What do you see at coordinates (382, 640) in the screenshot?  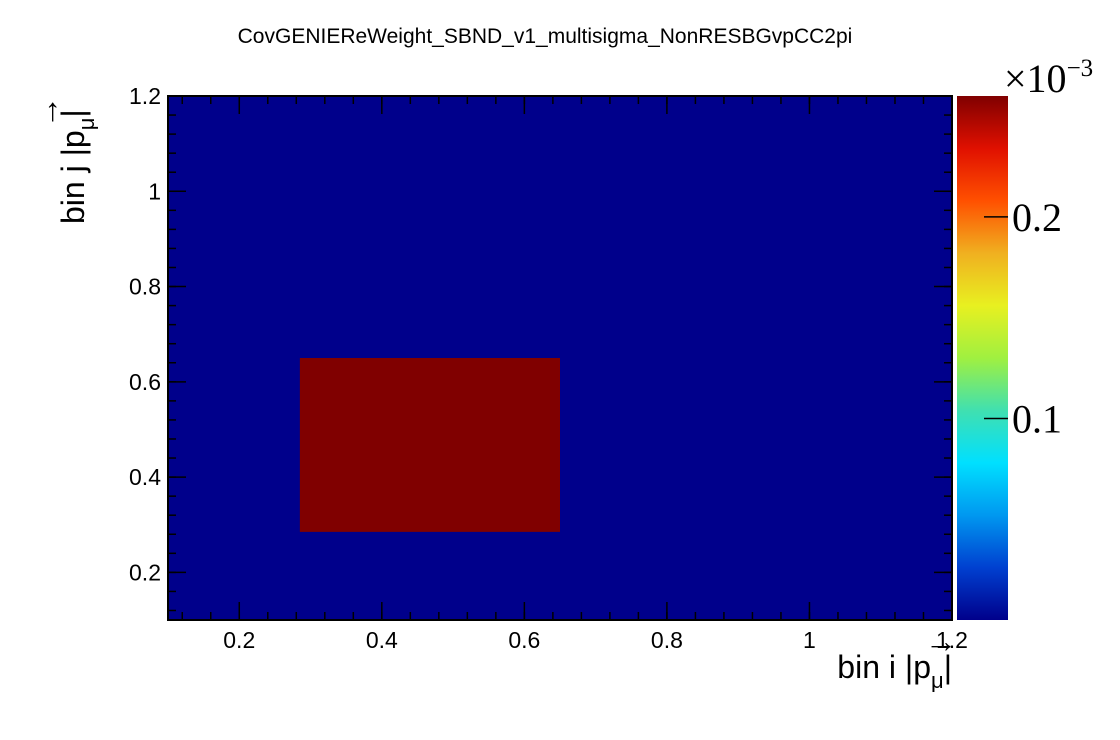 I see `x-tick-label: 0.4` at bounding box center [382, 640].